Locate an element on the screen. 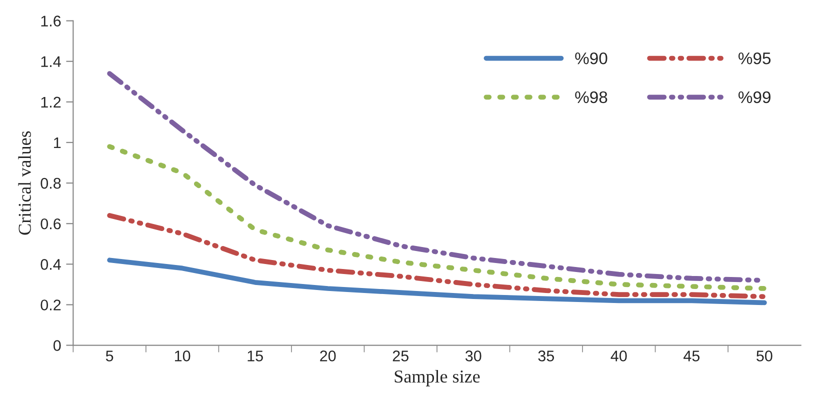 This screenshot has width=813, height=416. legend-label: %90 is located at coordinates (591, 58).